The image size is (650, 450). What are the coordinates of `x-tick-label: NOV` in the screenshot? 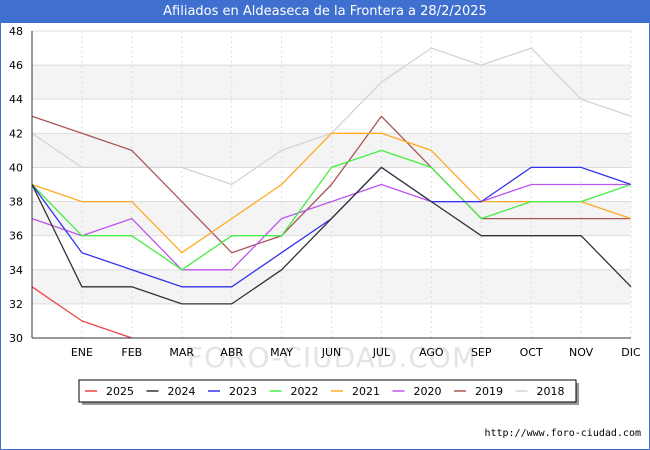 It's located at (581, 352).